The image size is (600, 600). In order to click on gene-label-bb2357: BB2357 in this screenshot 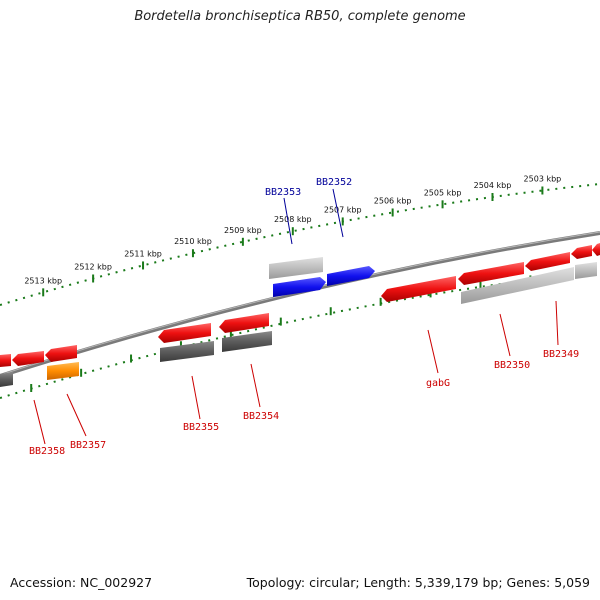, I will do `click(88, 445)`.